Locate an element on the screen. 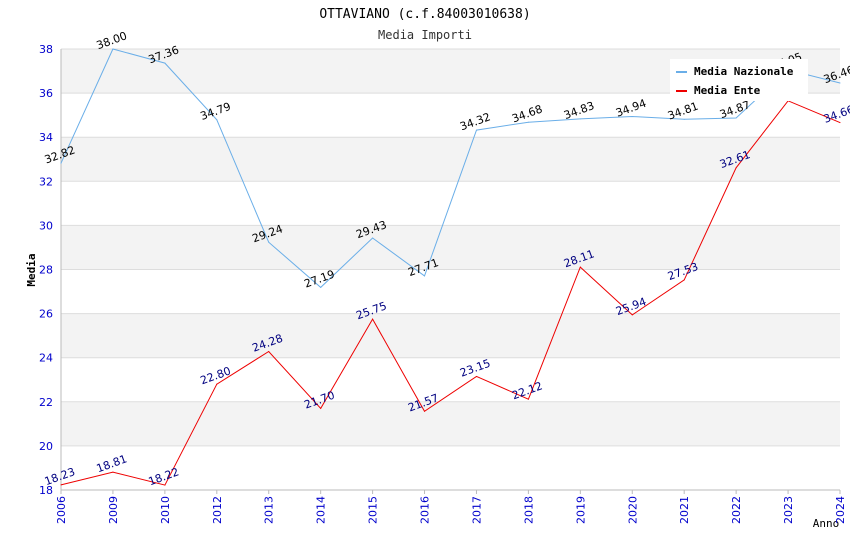 This screenshot has width=850, height=554. legend-box is located at coordinates (739, 80).